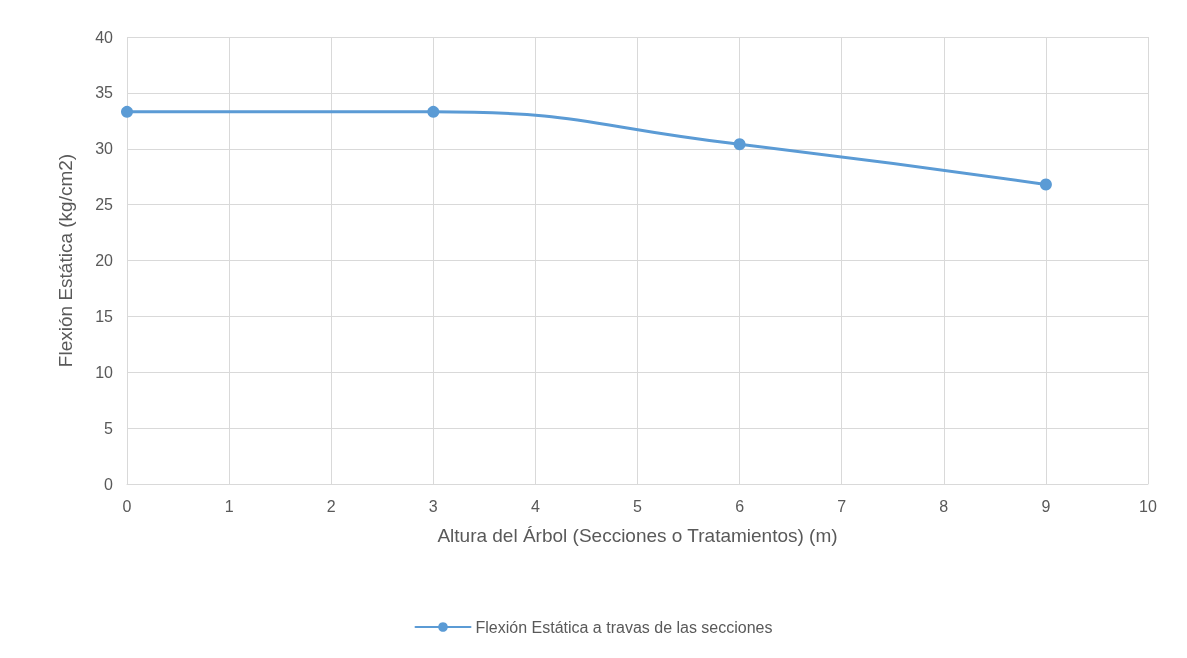 The width and height of the screenshot is (1187, 658). Describe the element at coordinates (433, 506) in the screenshot. I see `x-tick-label: 3` at that location.